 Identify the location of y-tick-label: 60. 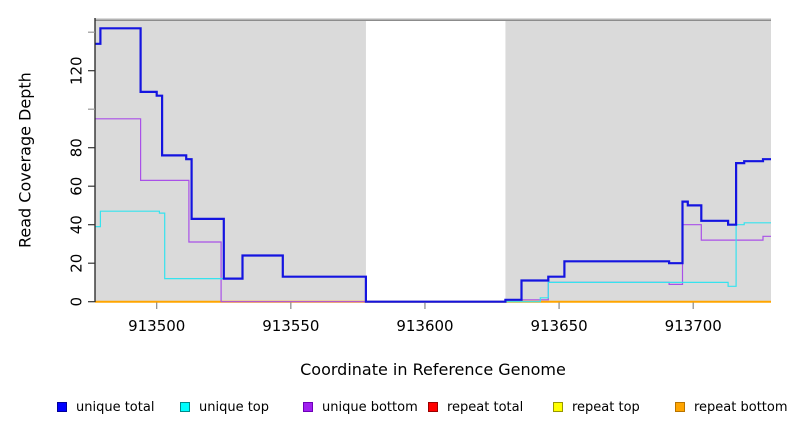
(77, 186).